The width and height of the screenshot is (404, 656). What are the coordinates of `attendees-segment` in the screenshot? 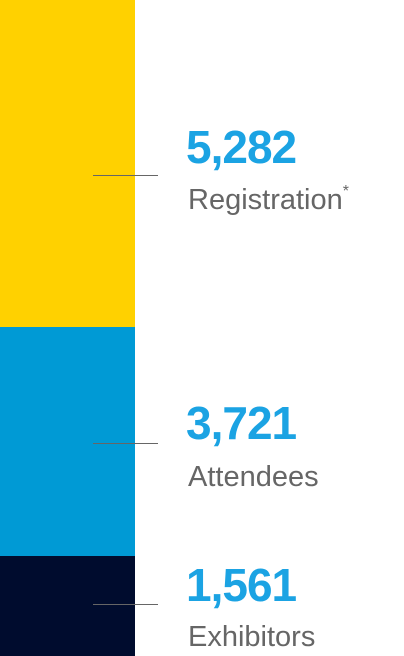 It's located at (67, 441).